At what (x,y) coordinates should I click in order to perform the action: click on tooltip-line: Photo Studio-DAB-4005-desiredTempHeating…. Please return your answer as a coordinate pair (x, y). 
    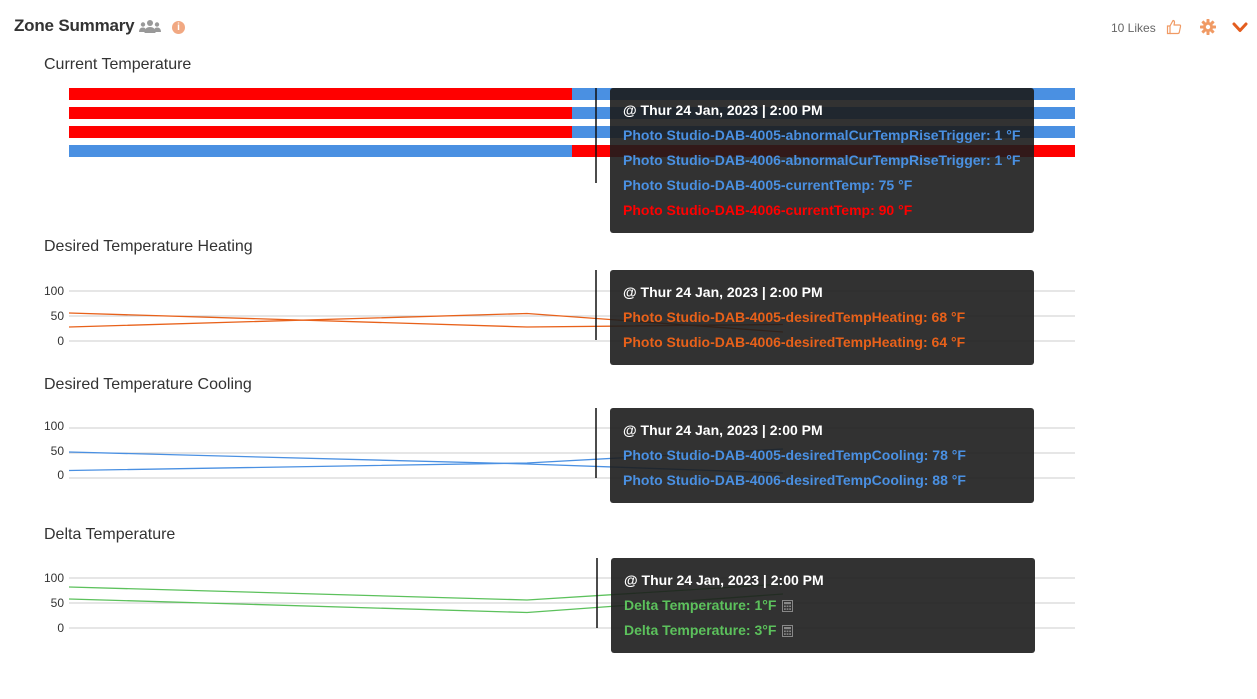
    Looking at the image, I should click on (794, 317).